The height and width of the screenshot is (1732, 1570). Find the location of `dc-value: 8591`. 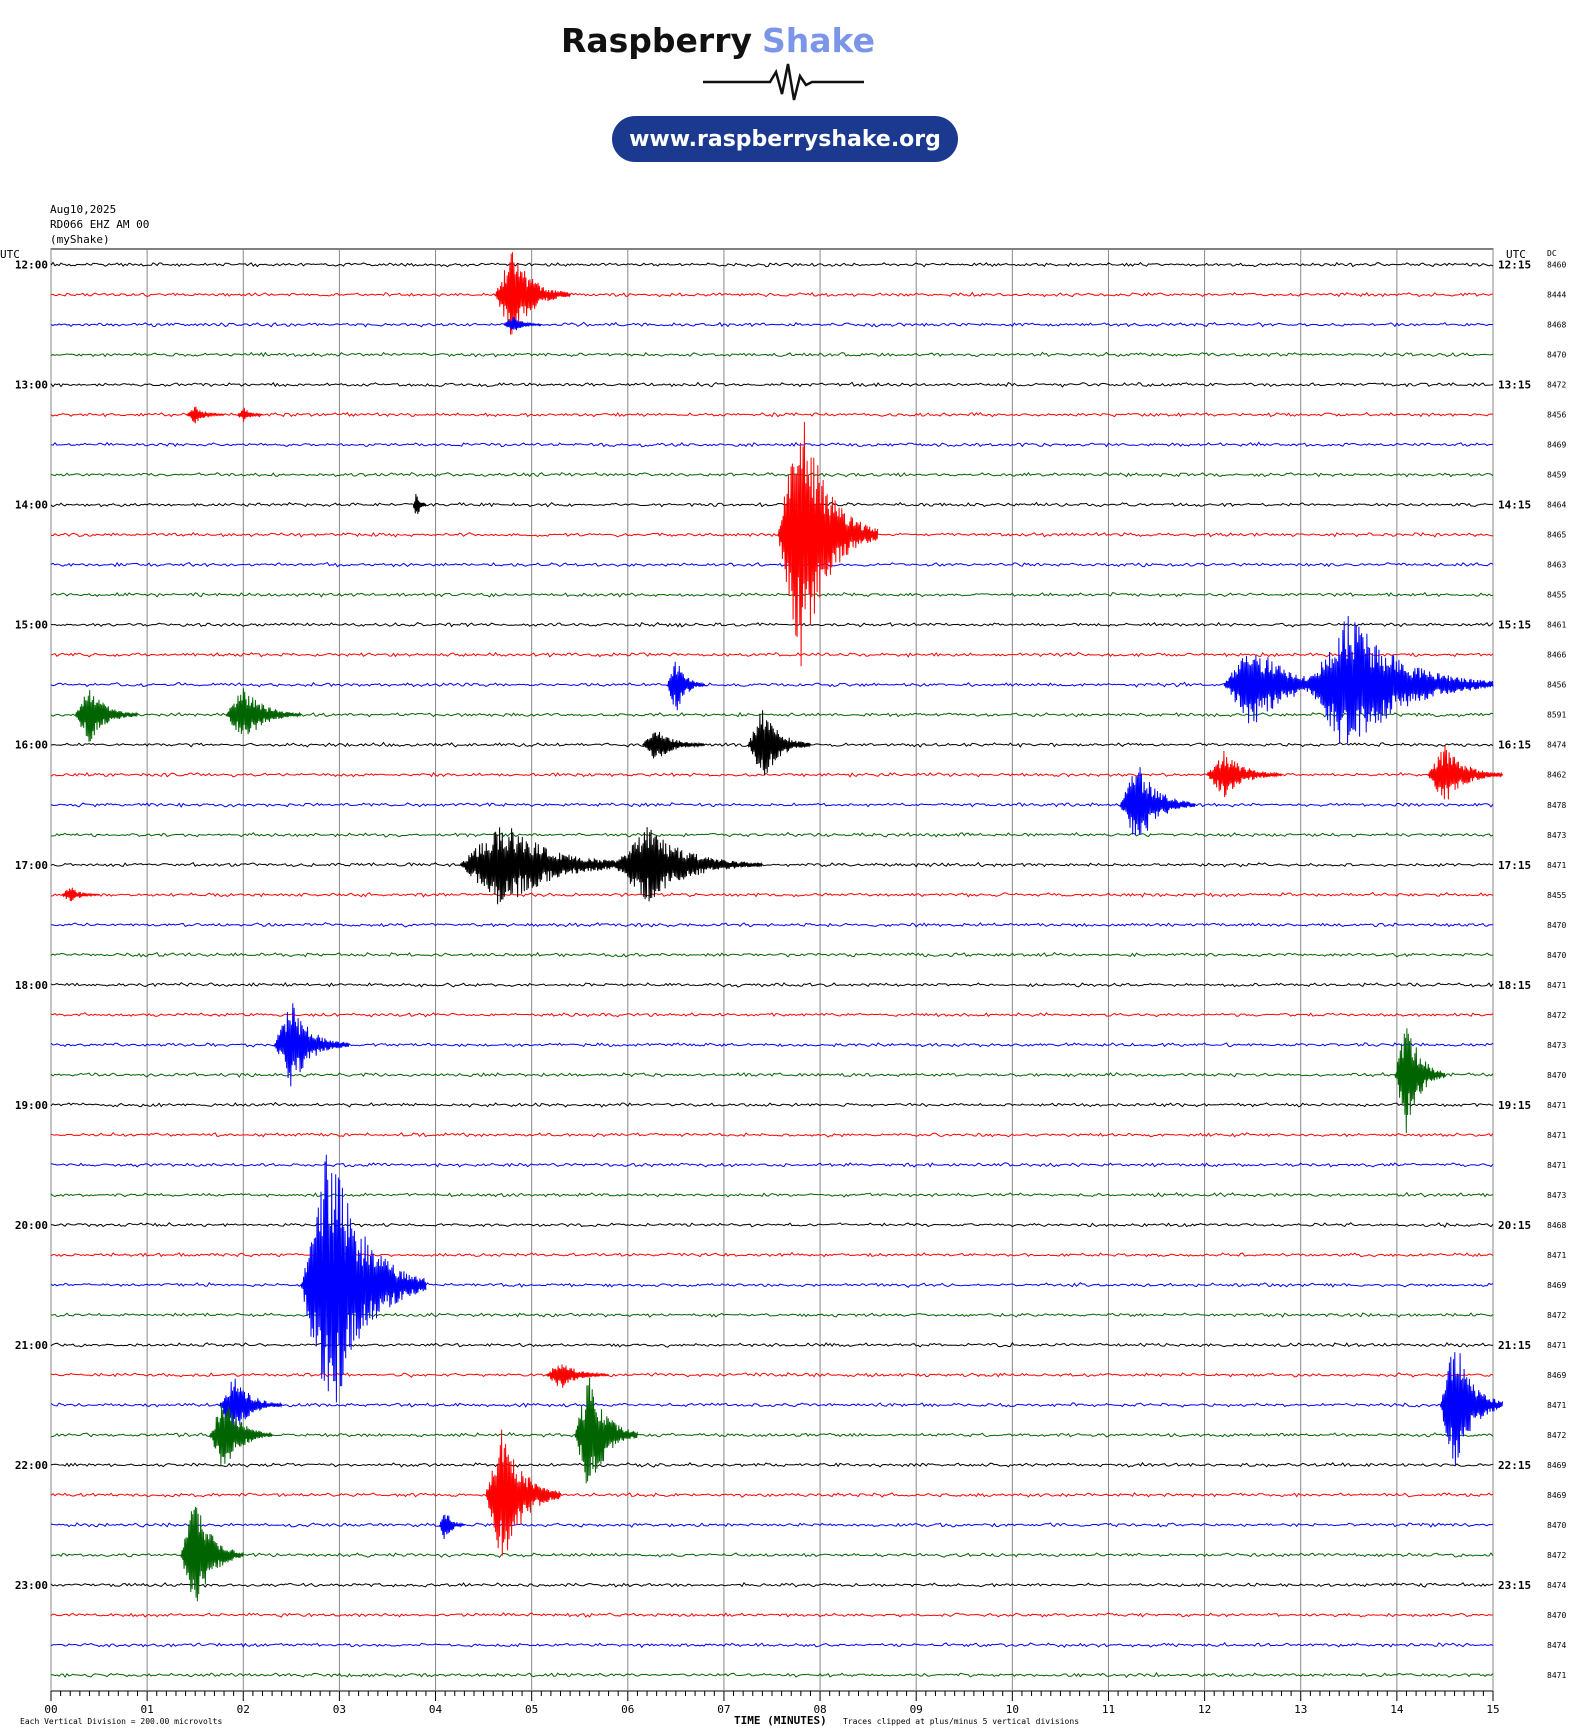

dc-value: 8591 is located at coordinates (1556, 715).